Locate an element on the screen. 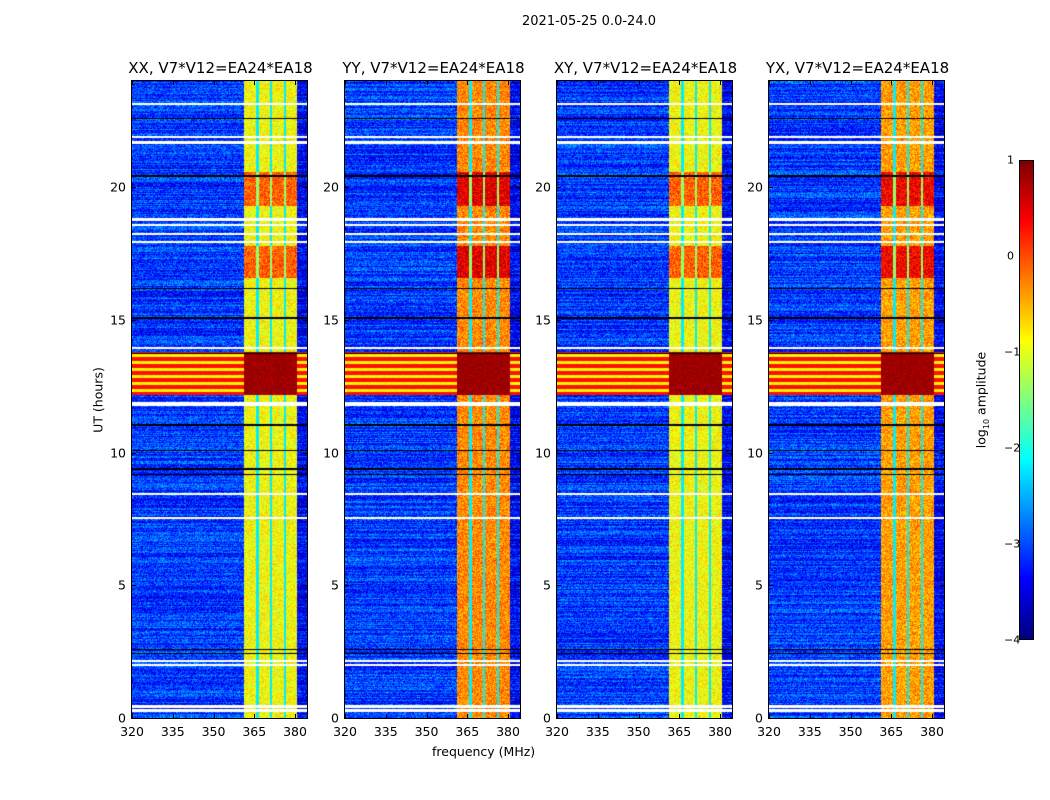 Image resolution: width=1050 pixels, height=800 pixels. colorbar-tick-label: −4 is located at coordinates (1012, 640).